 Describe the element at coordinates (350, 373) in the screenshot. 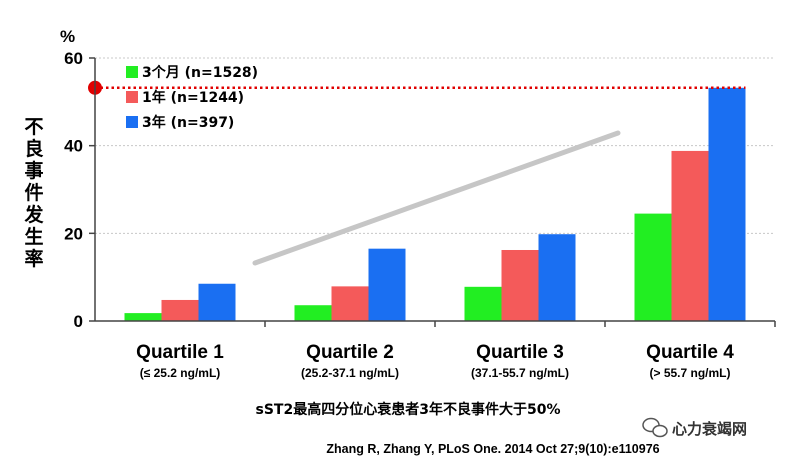

I see `x-category-sublabel: (25.2-37.1 ng/mL)` at that location.